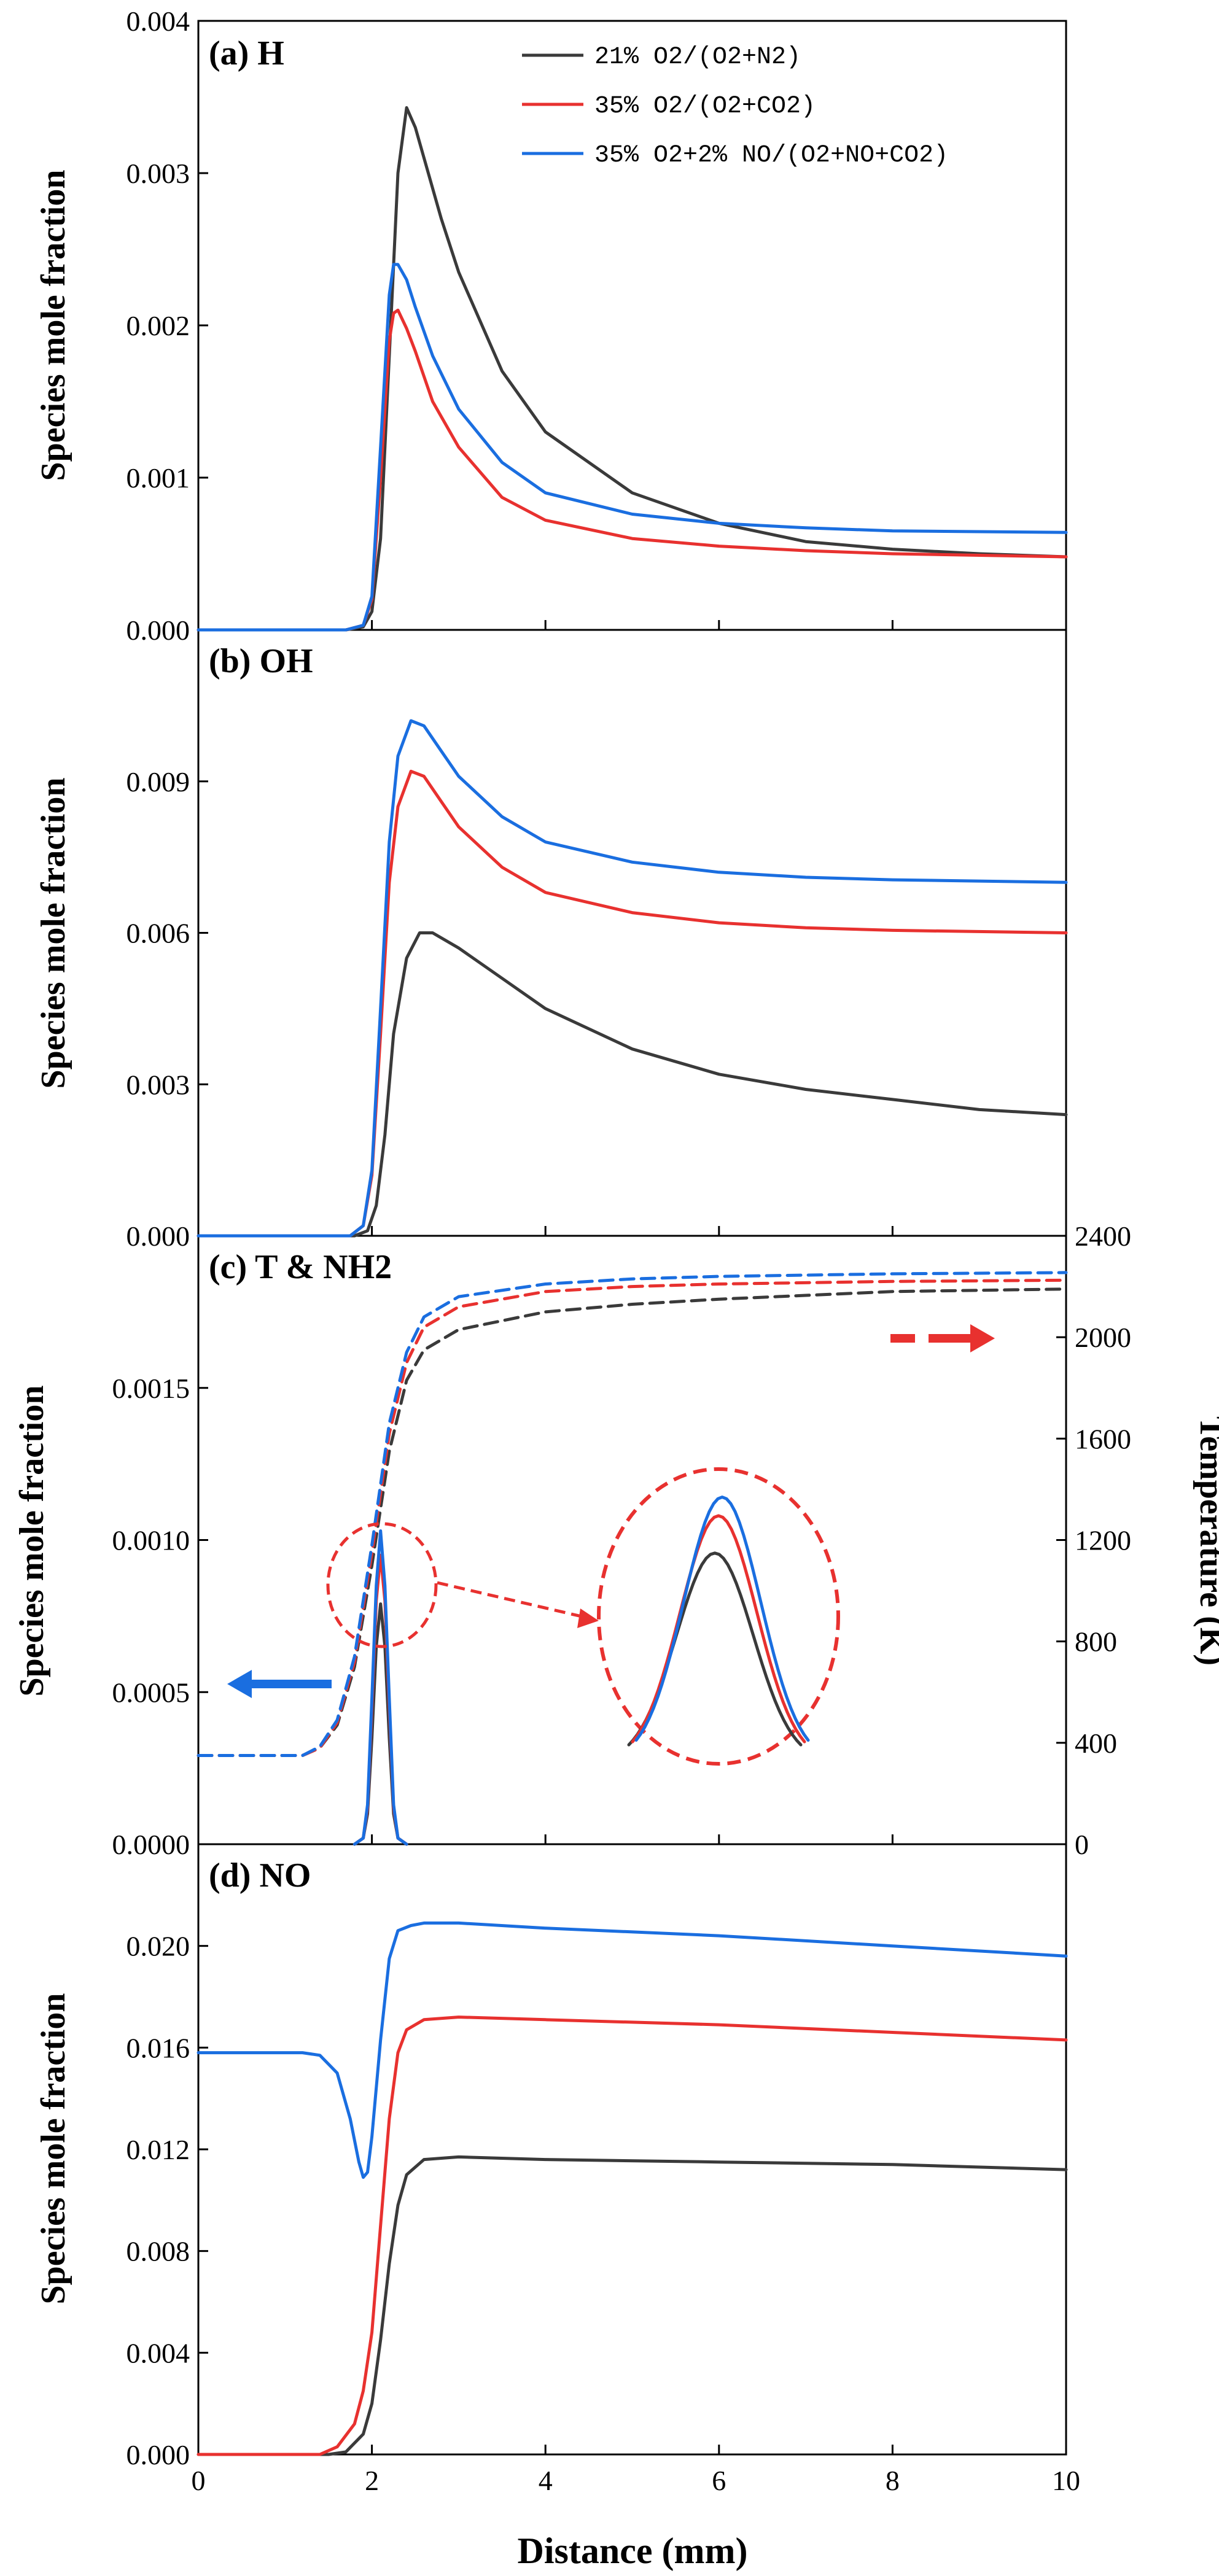 This screenshot has height=2576, width=1219. Describe the element at coordinates (246, 53) in the screenshot. I see `panel-a-title: (a) H` at that location.